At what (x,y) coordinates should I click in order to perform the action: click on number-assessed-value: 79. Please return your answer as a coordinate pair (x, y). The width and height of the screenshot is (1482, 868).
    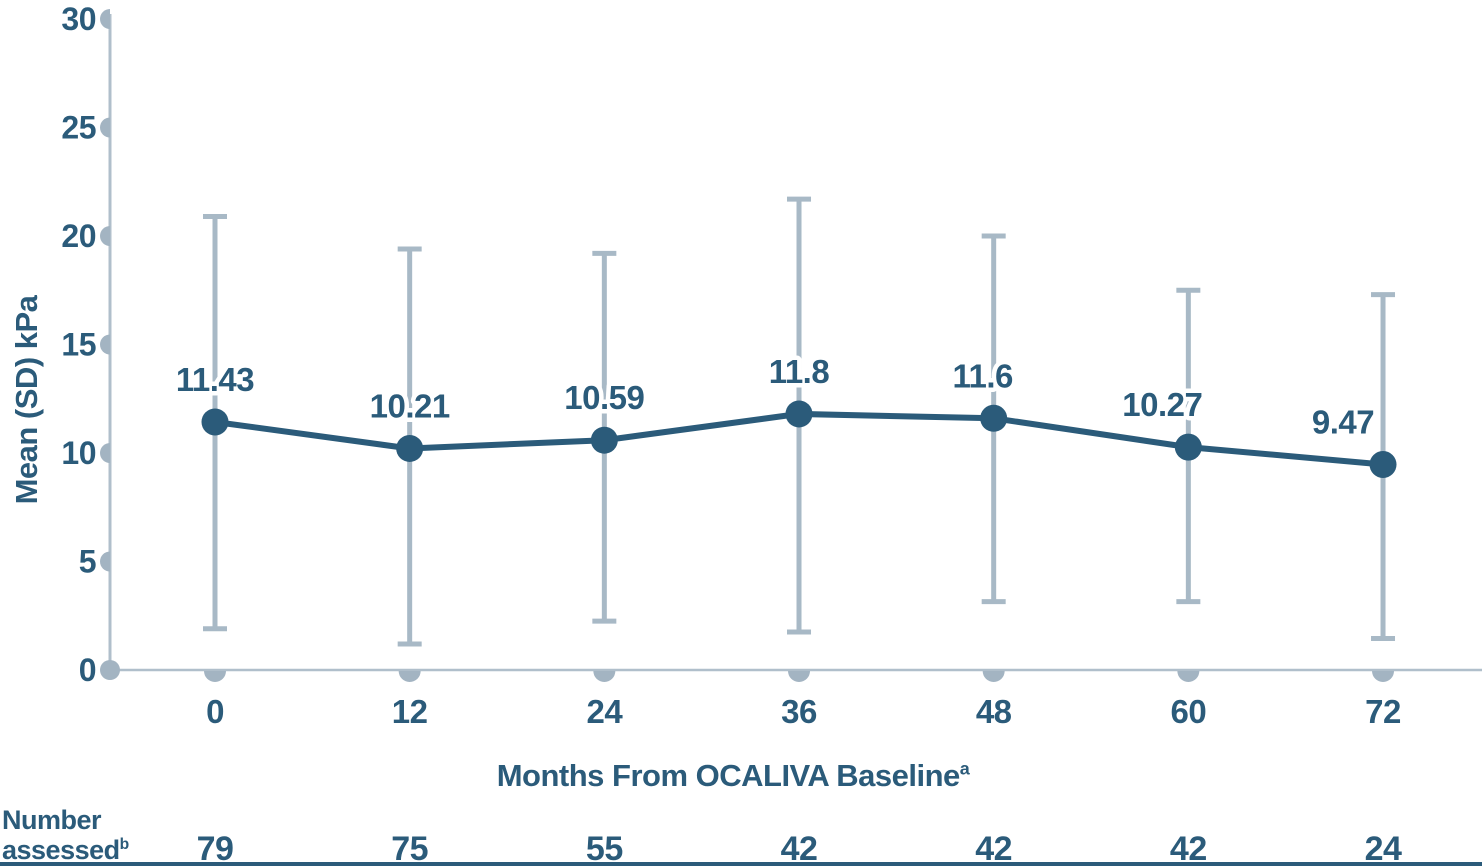
    Looking at the image, I should click on (215, 849).